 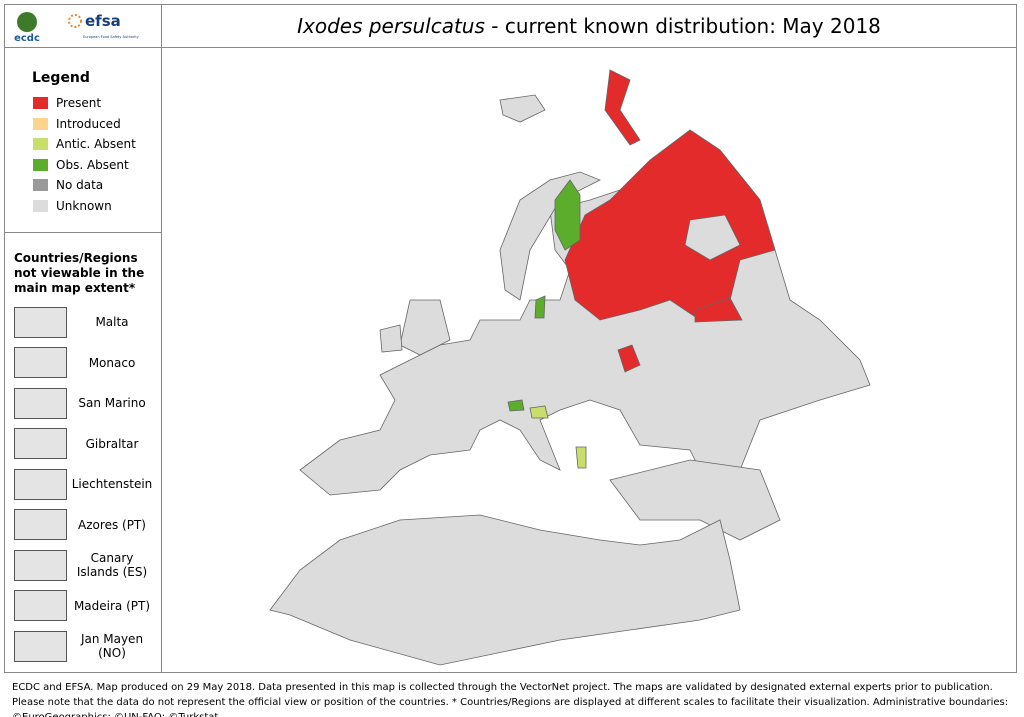 I want to click on legend-title: Legend, so click(x=61, y=78).